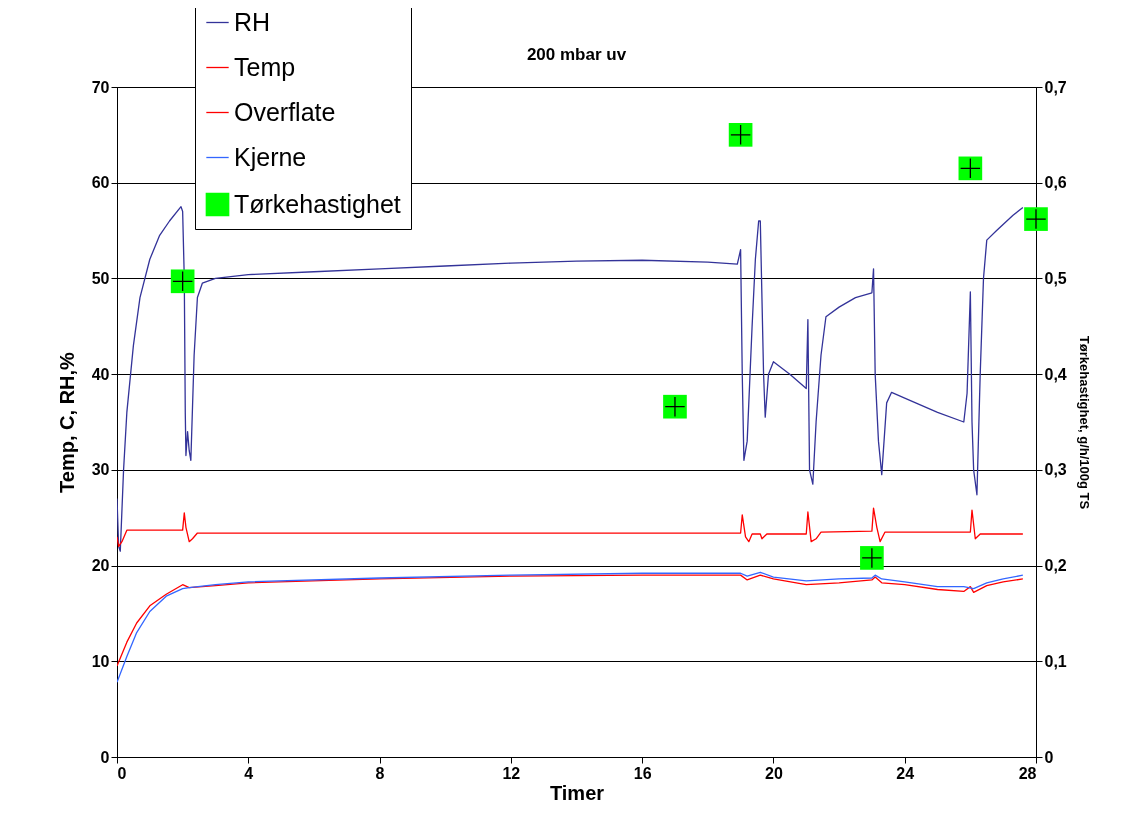 The image size is (1146, 830). Describe the element at coordinates (122, 773) in the screenshot. I see `x-tick-label: 0` at that location.